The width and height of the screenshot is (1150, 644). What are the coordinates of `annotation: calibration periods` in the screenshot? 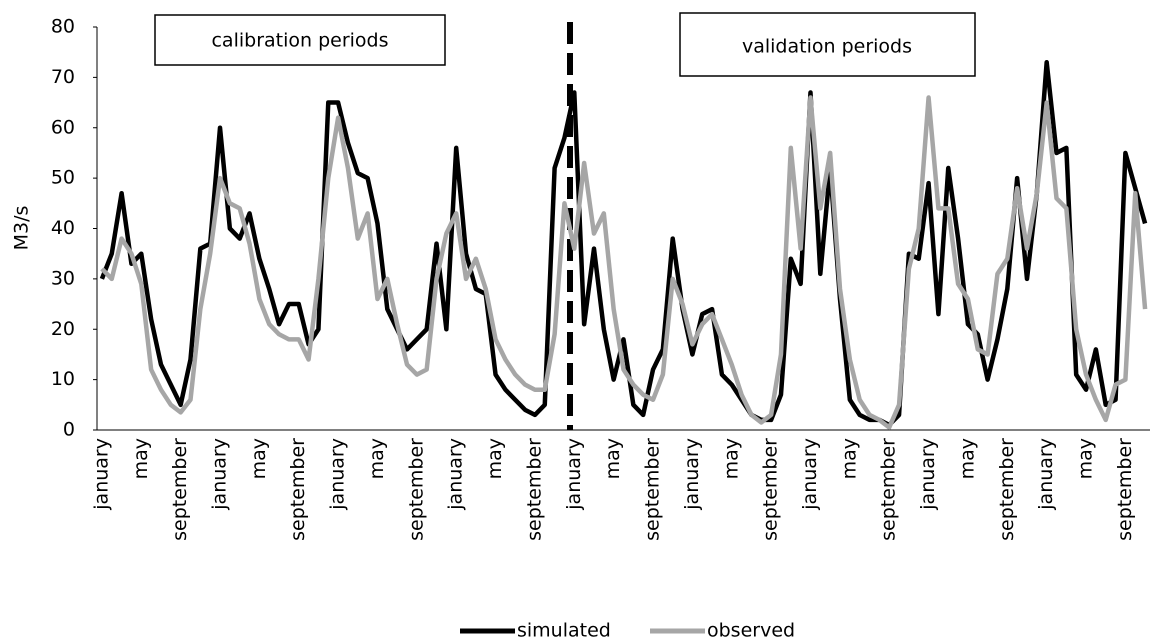 It's located at (299, 41).